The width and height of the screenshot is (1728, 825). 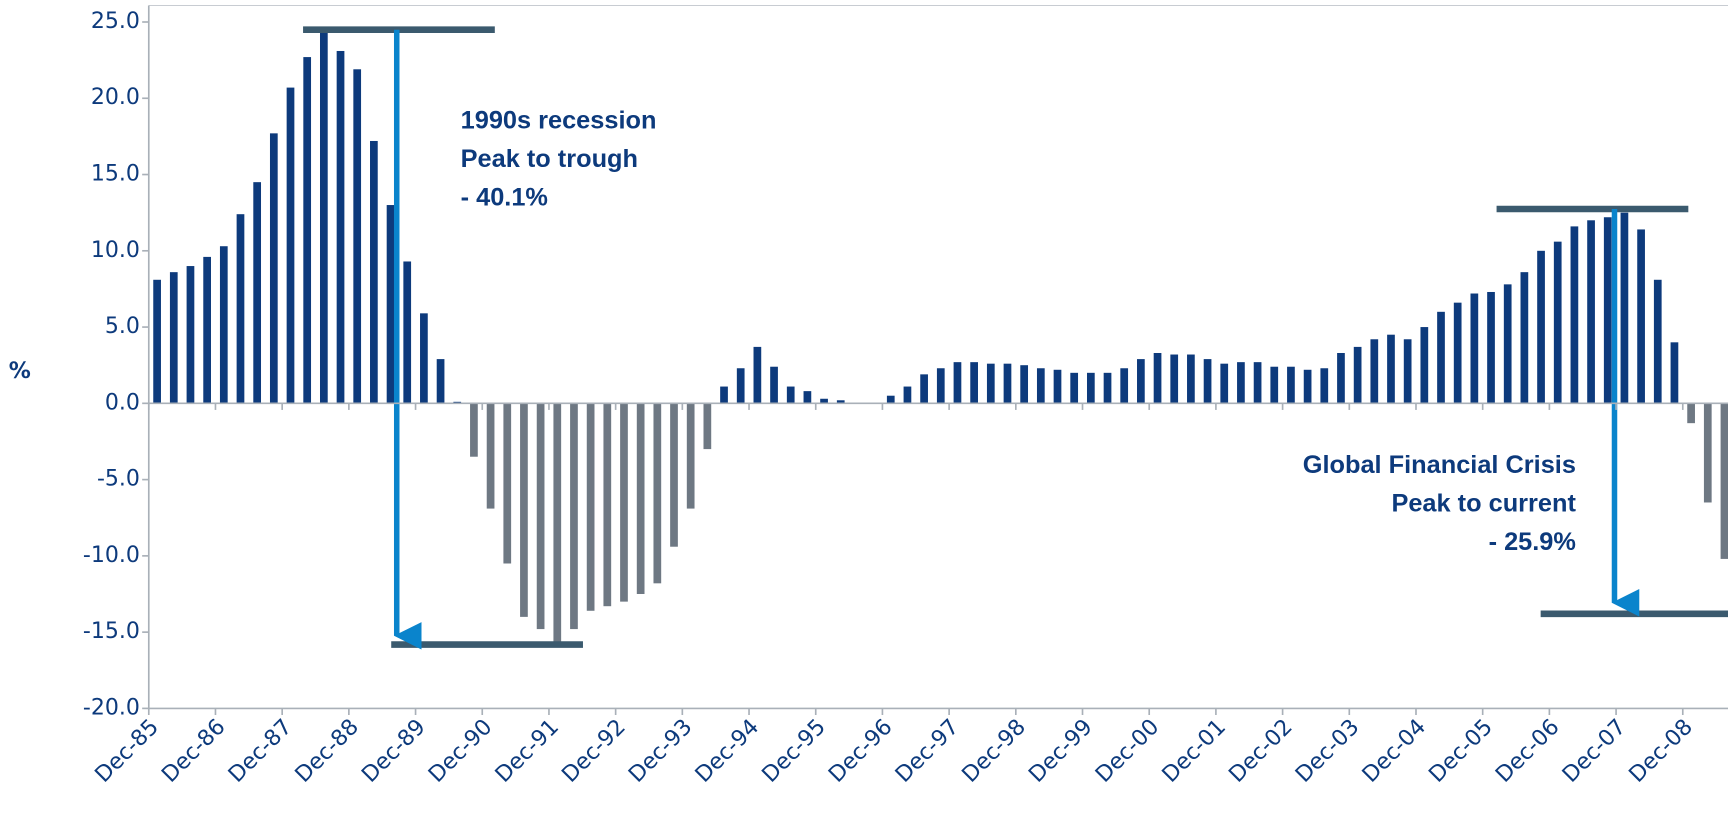 What do you see at coordinates (559, 121) in the screenshot?
I see `annotation: 1990s recession` at bounding box center [559, 121].